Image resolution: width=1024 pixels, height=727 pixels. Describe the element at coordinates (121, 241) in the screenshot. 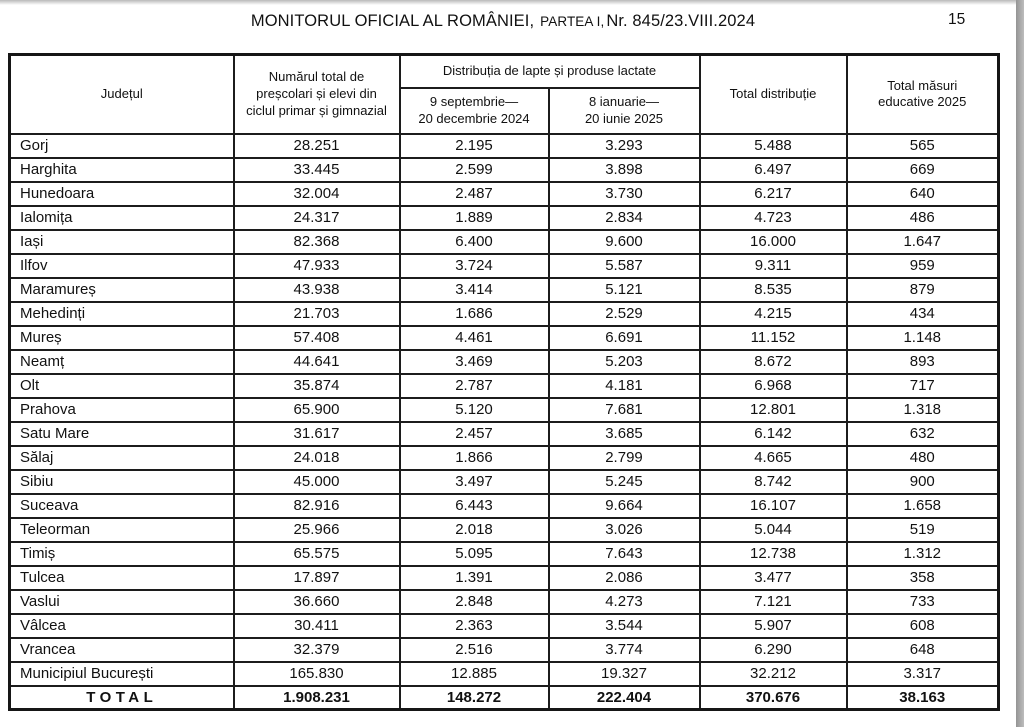

I see `county-cell: Iași` at that location.